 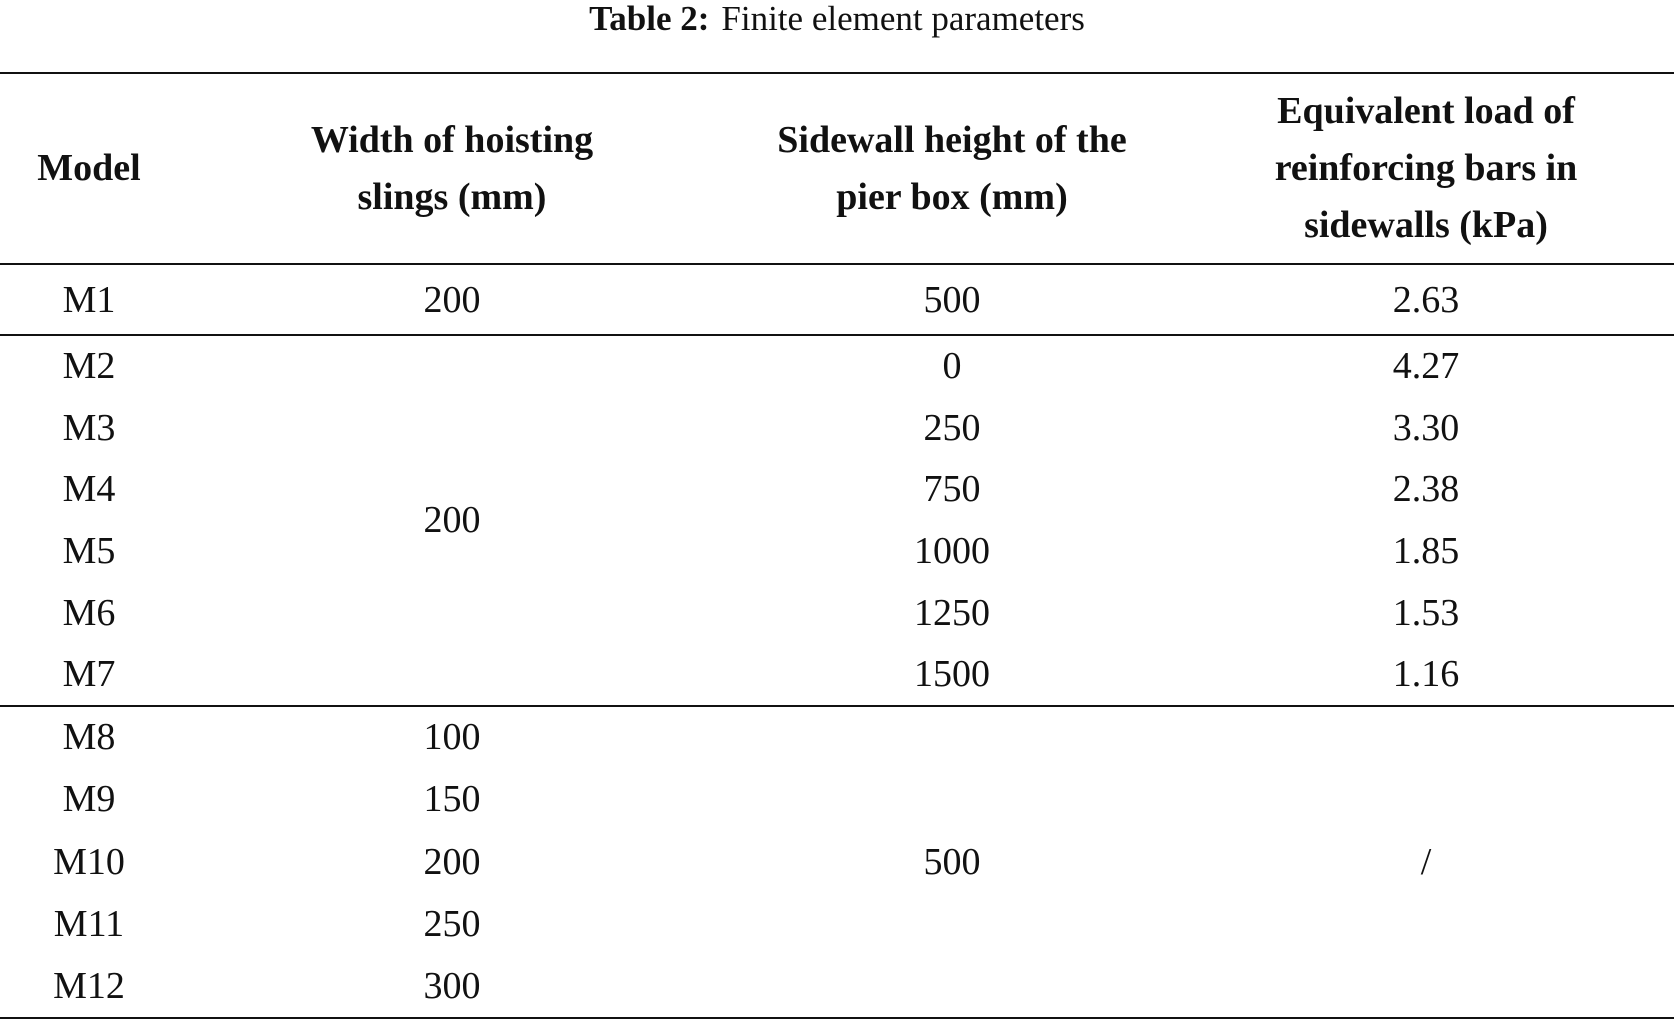 I want to click on table-caption: Table 2: Finite element parameters, so click(x=837, y=20).